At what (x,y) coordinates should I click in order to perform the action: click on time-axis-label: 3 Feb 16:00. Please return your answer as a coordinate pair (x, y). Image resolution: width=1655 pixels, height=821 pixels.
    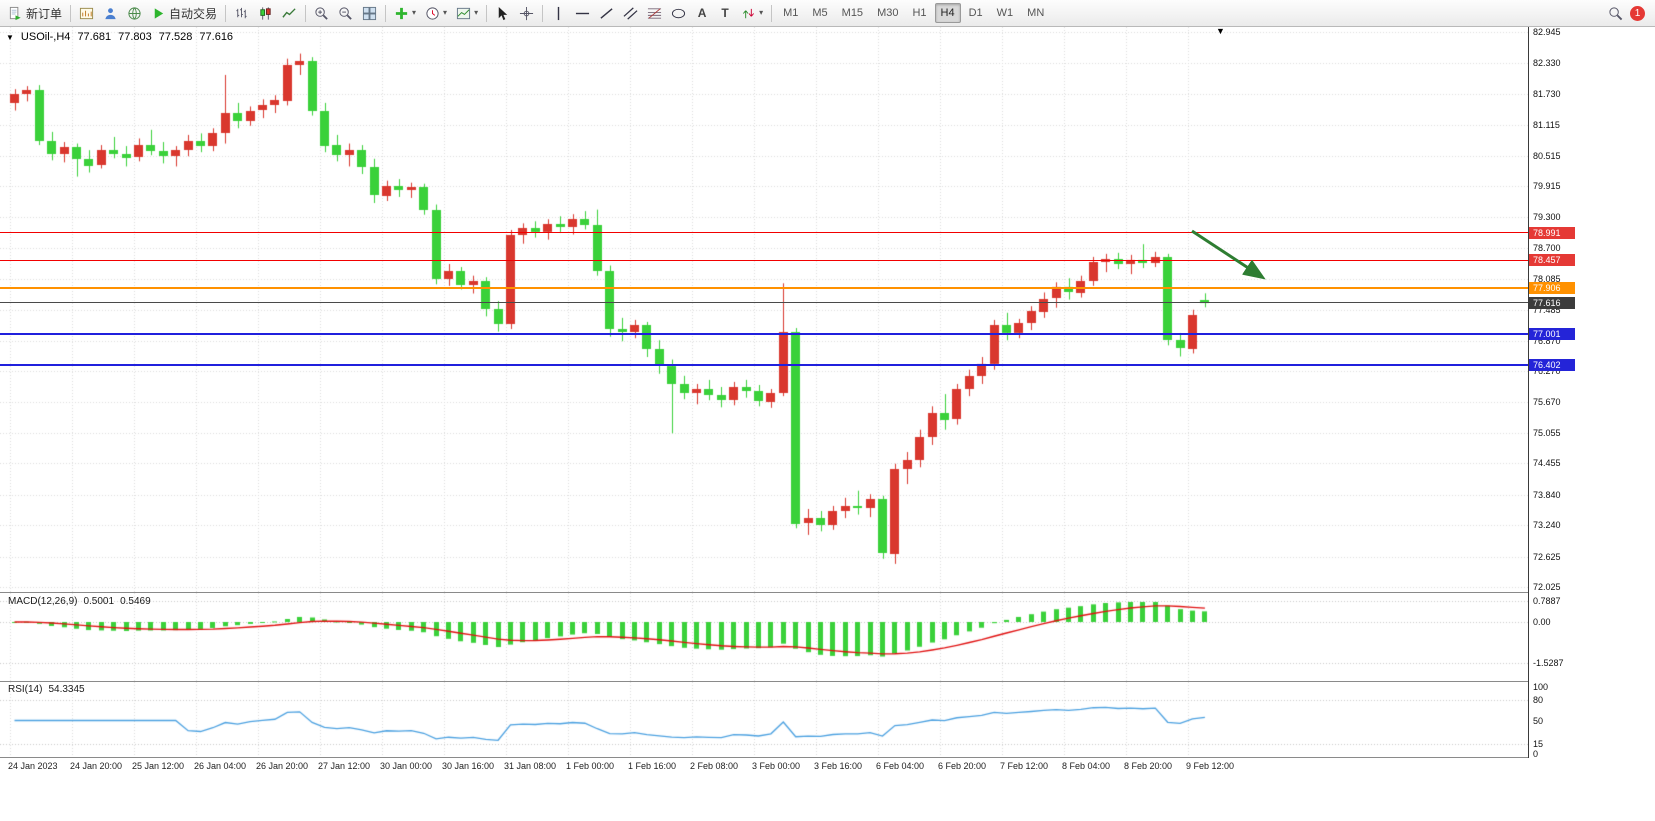
    Looking at the image, I should click on (838, 766).